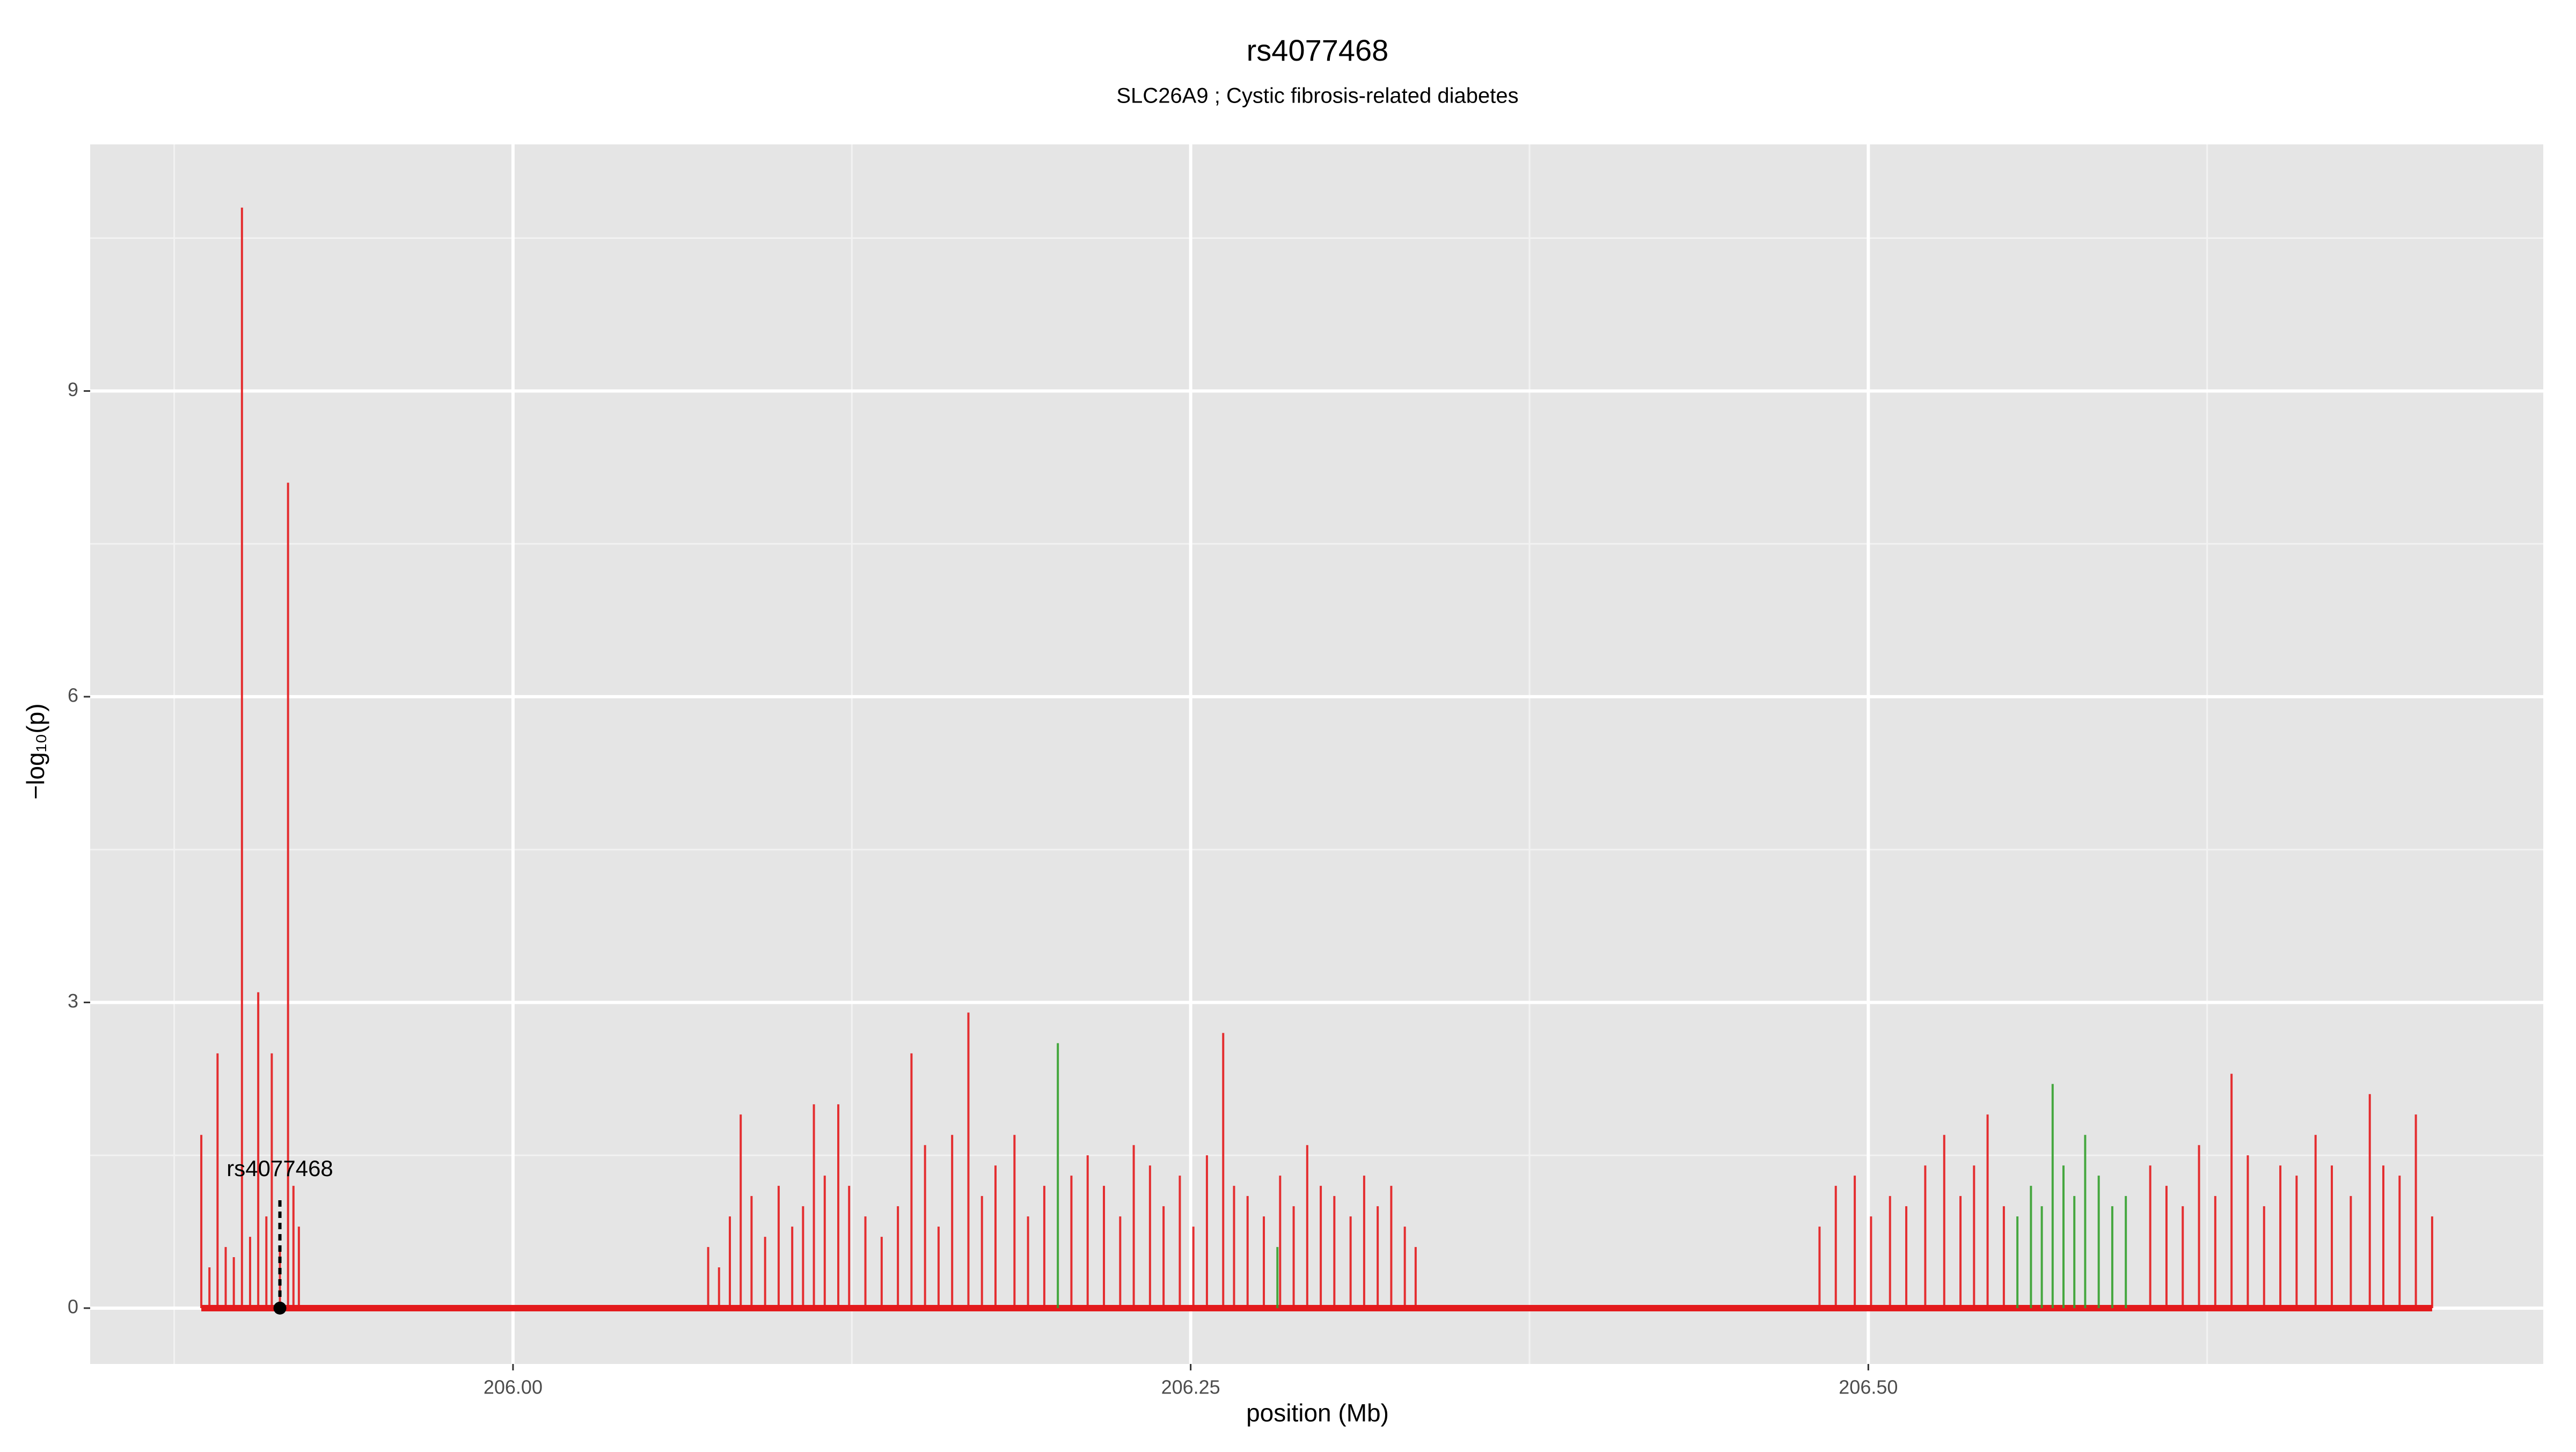 The height and width of the screenshot is (1452, 2576). What do you see at coordinates (35, 751) in the screenshot?
I see `y-axis-label: −log₁₀(p)` at bounding box center [35, 751].